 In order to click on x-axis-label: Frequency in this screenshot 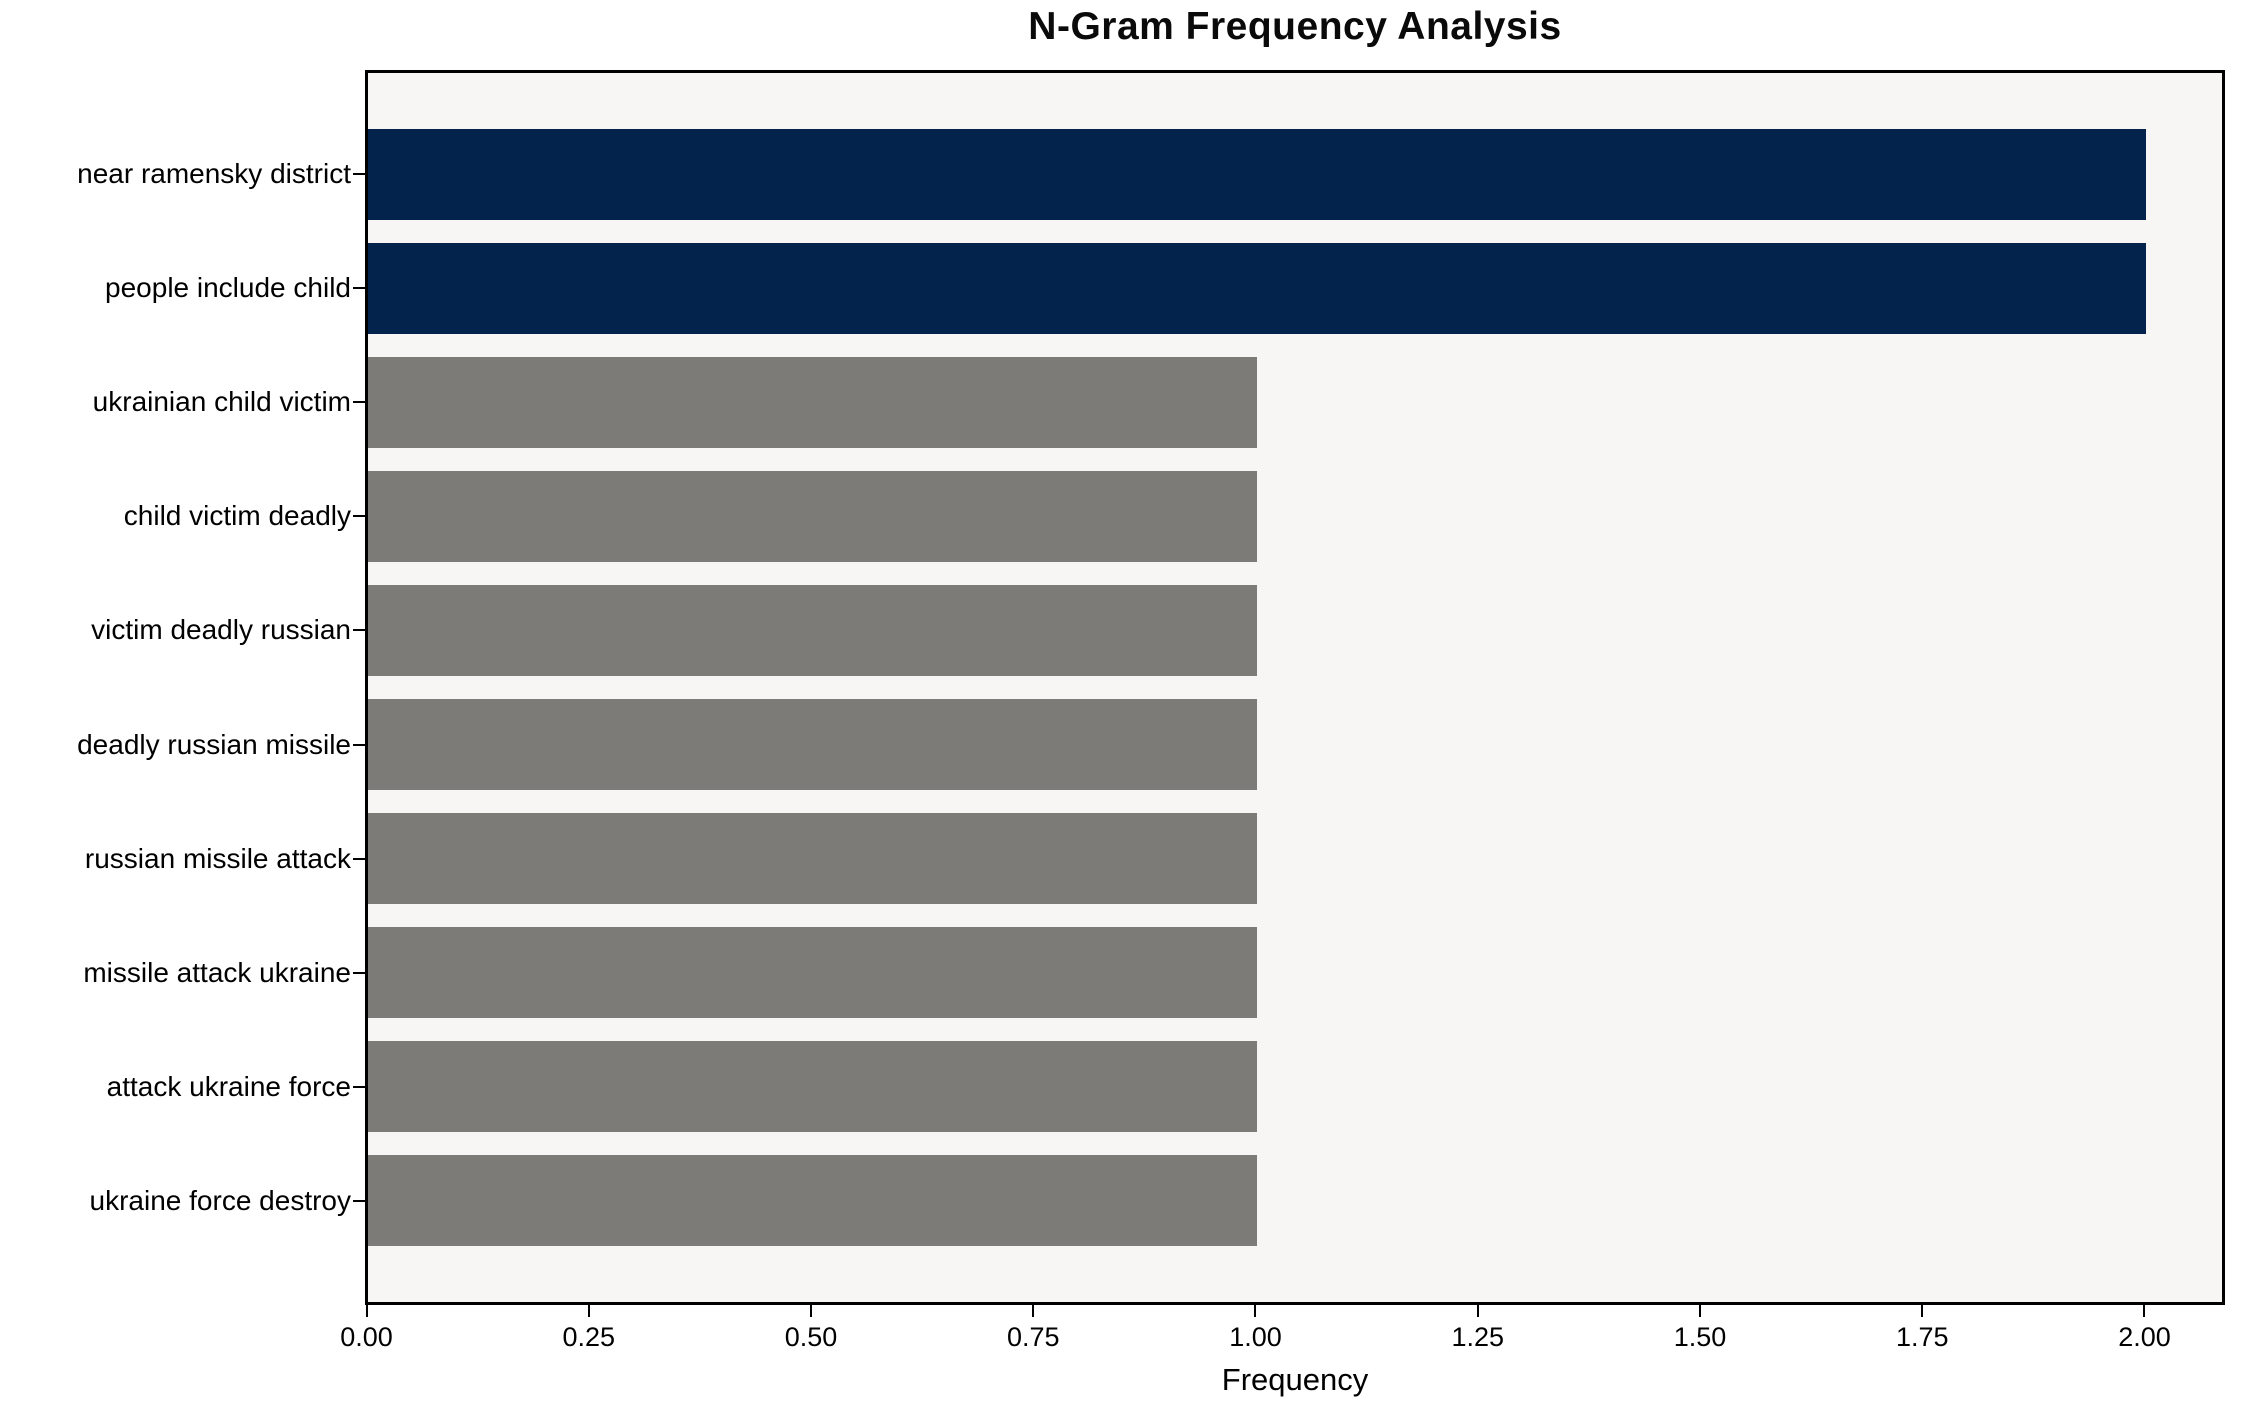, I will do `click(1295, 1379)`.